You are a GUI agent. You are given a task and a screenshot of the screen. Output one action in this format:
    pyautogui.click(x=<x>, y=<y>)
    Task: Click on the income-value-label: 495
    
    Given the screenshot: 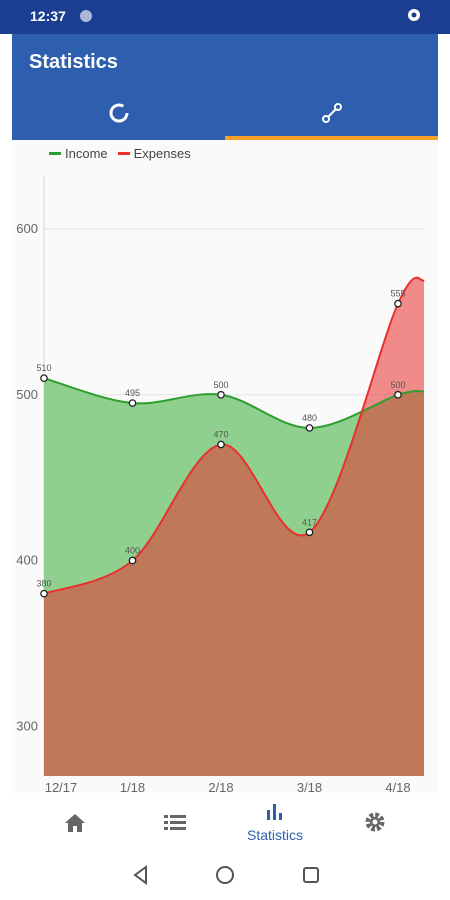 What is the action you would take?
    pyautogui.click(x=132, y=393)
    